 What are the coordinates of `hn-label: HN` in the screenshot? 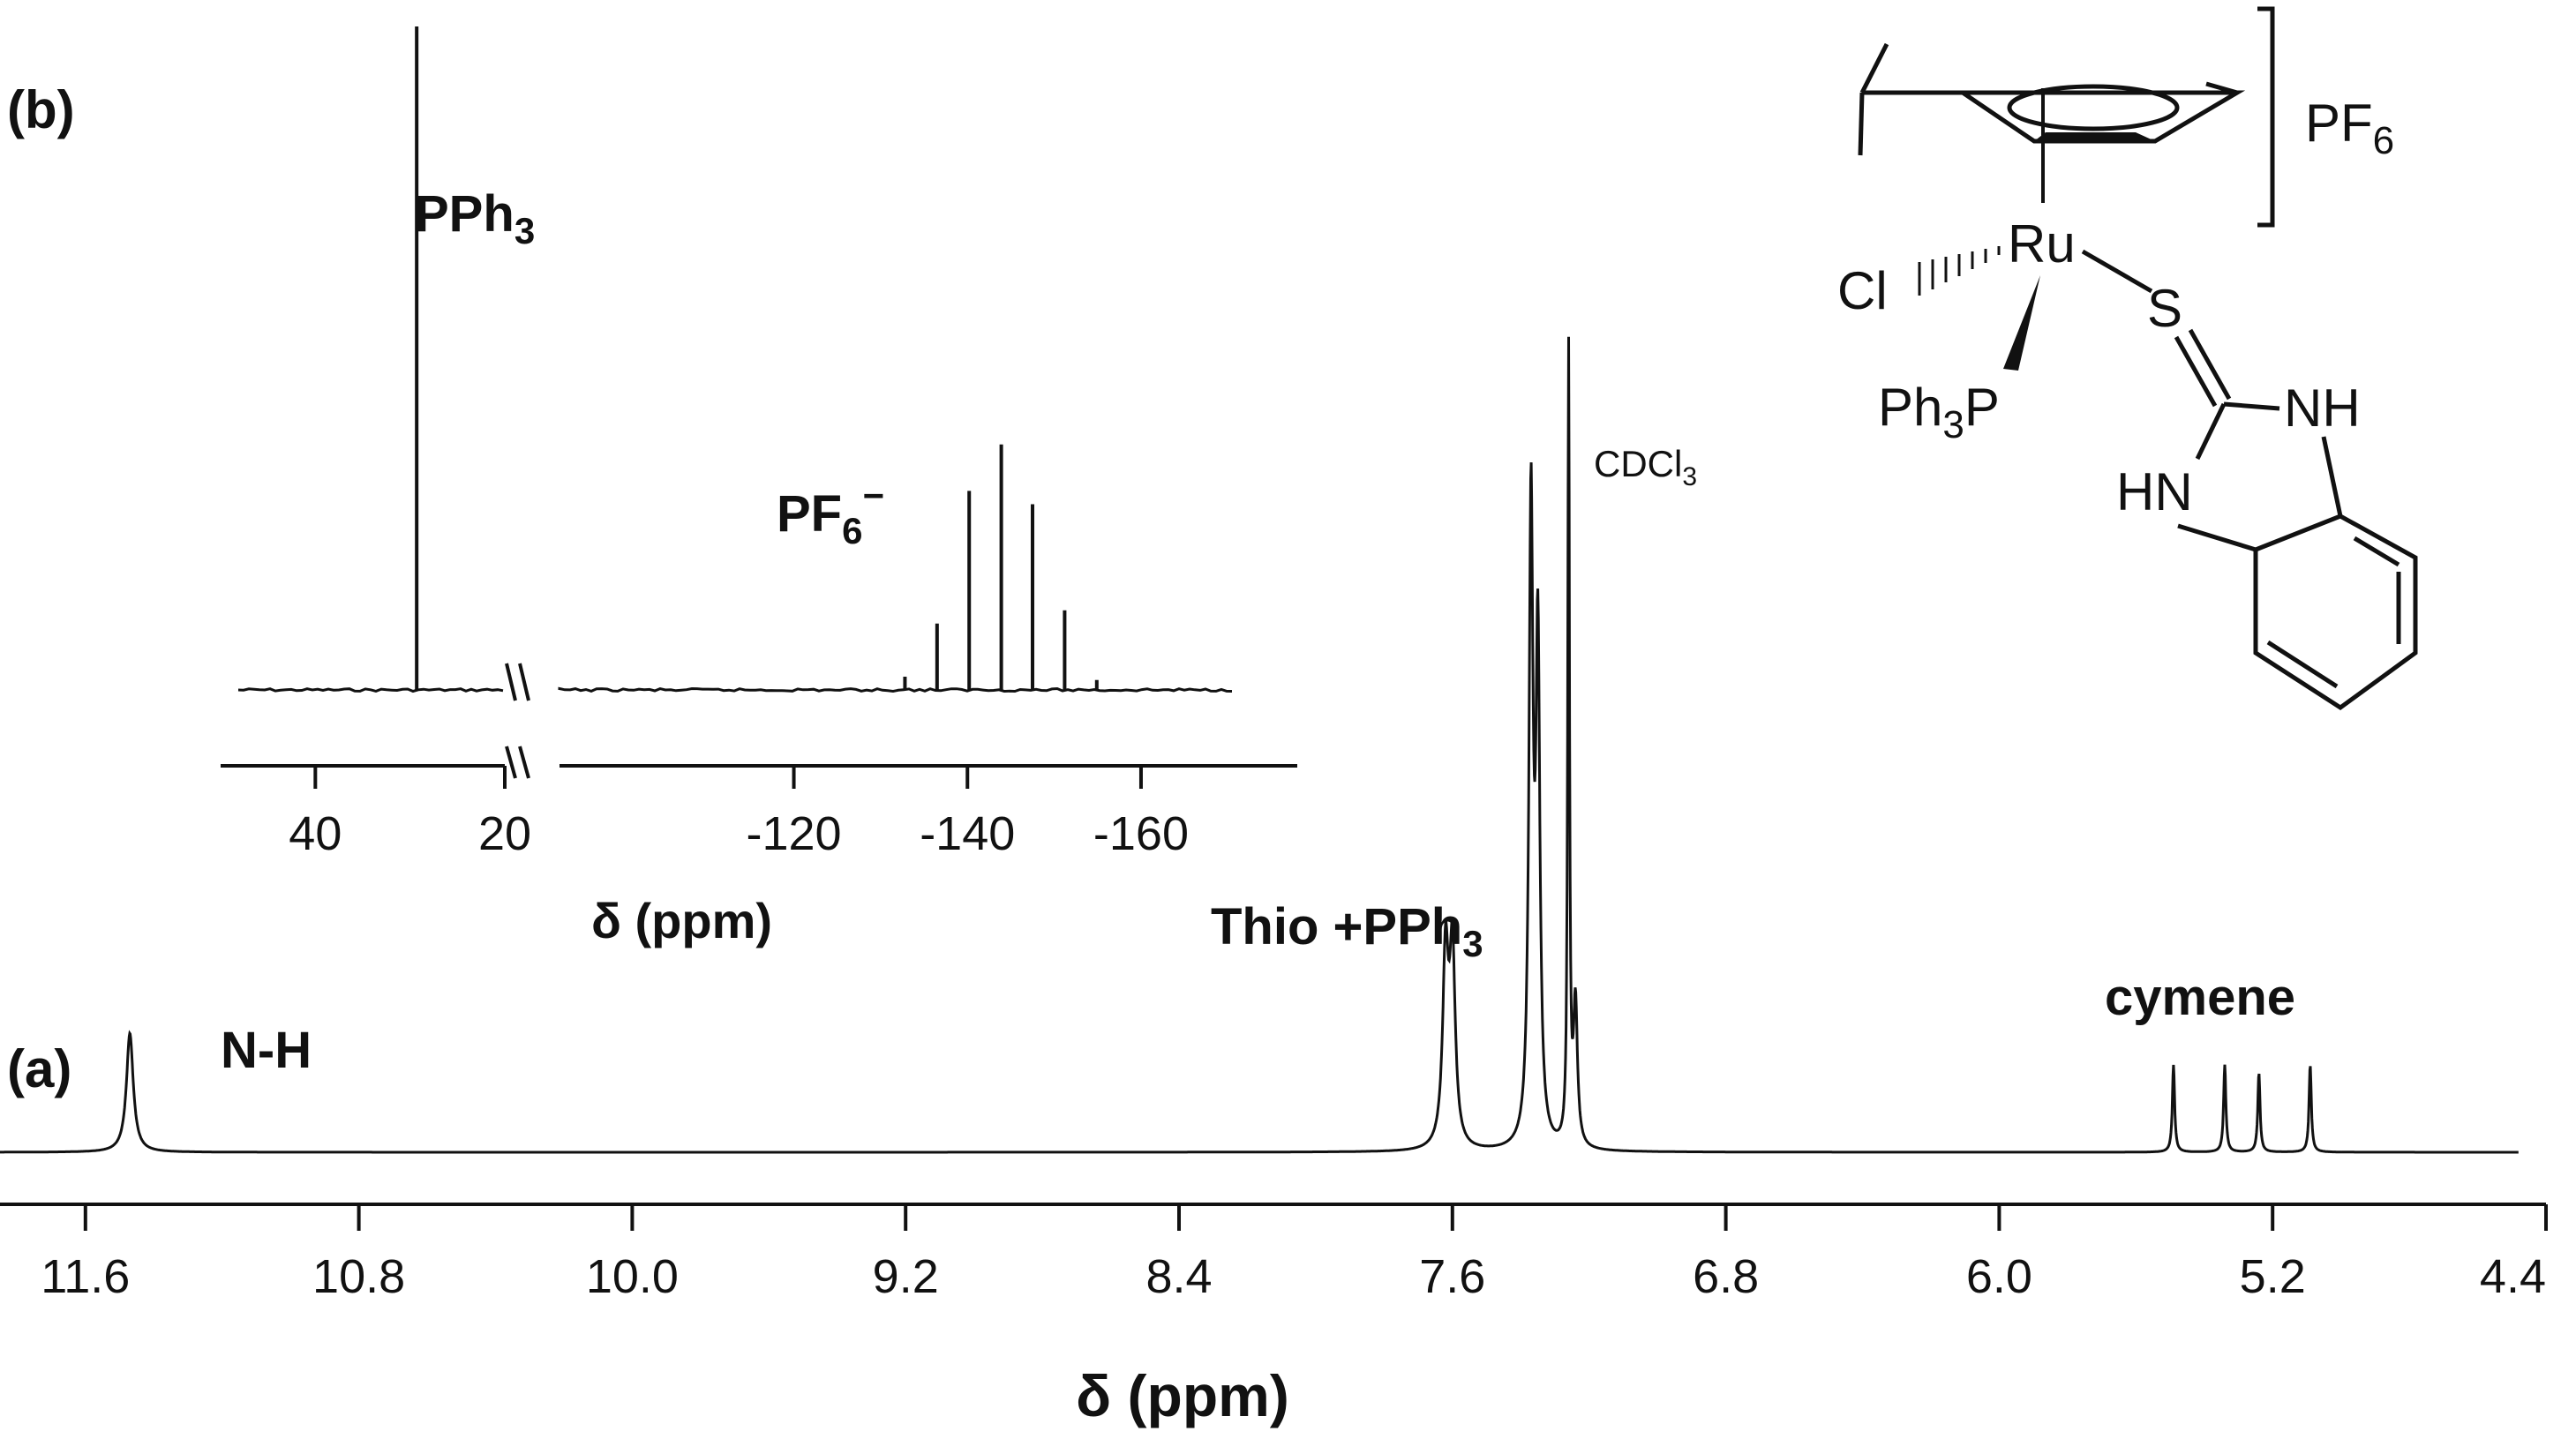 It's located at (2154, 491).